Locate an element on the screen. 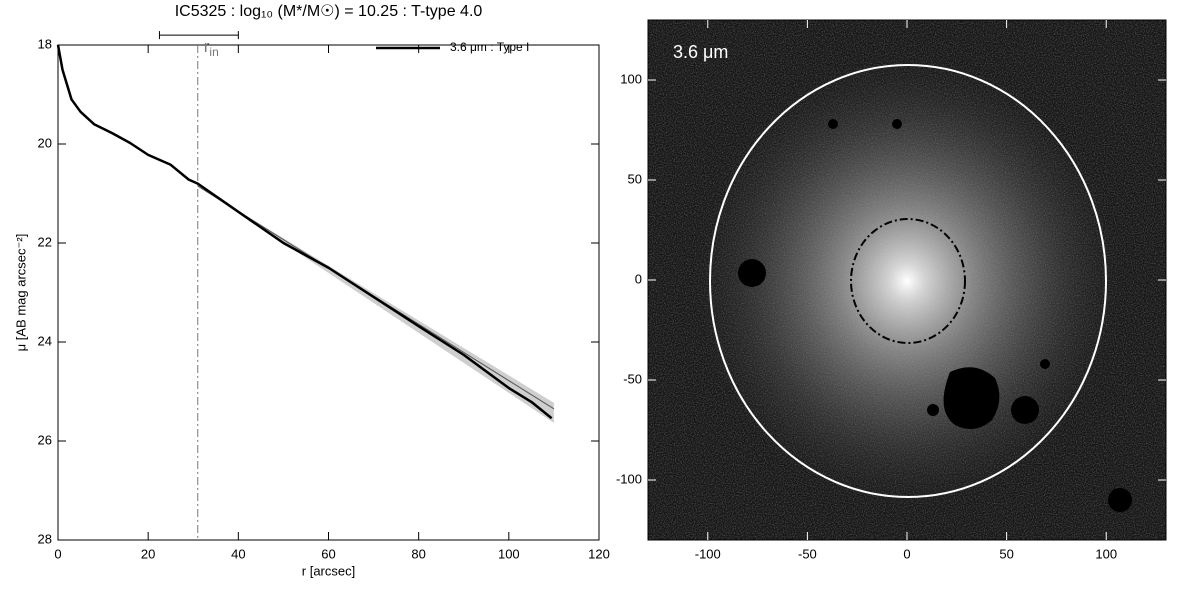 This screenshot has width=1181, height=595. r-in-label: rin is located at coordinates (211, 48).